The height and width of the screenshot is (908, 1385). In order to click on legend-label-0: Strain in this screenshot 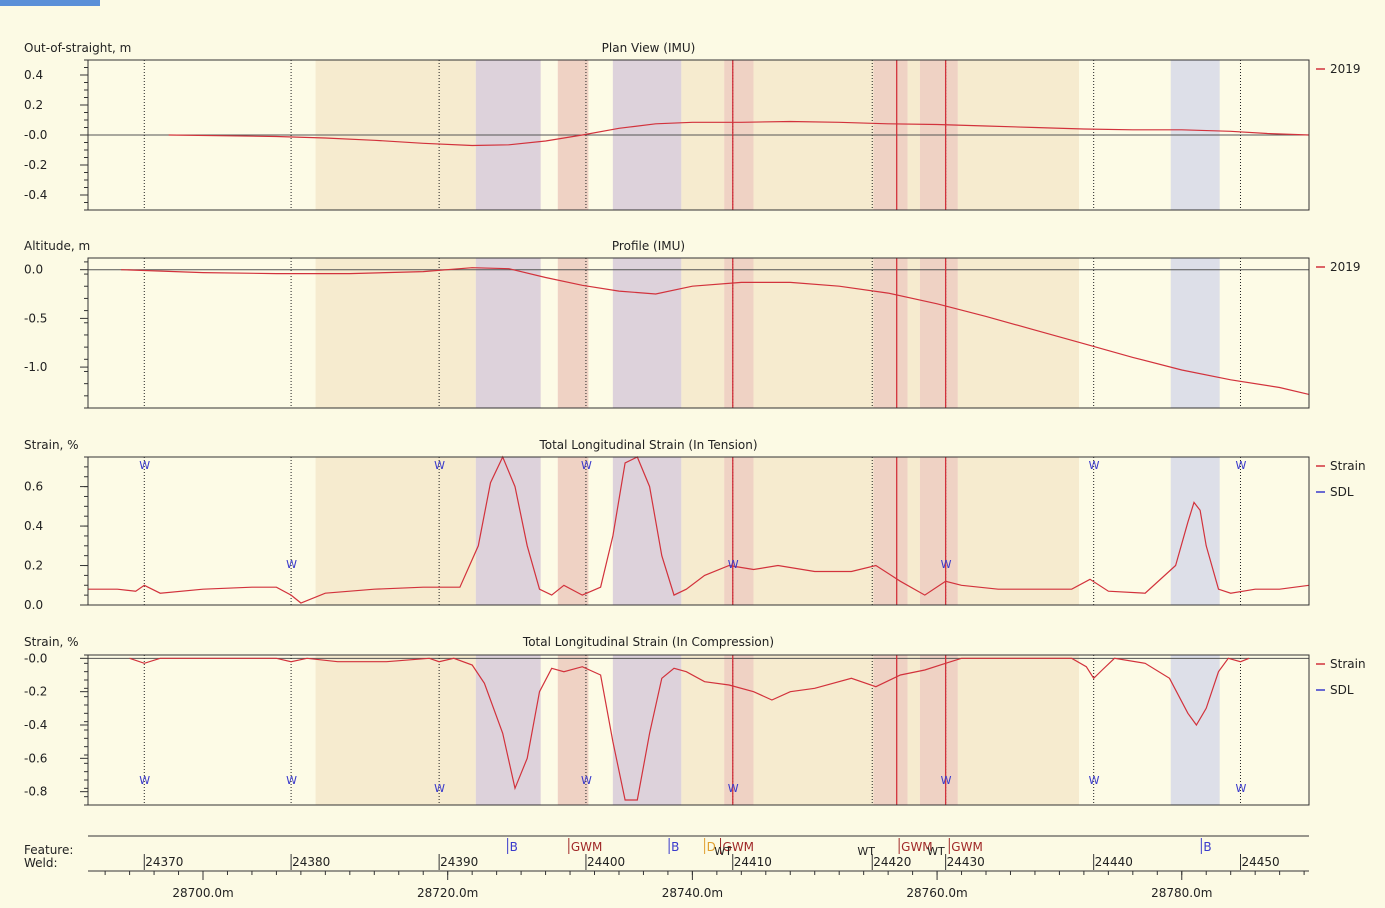, I will do `click(1348, 664)`.